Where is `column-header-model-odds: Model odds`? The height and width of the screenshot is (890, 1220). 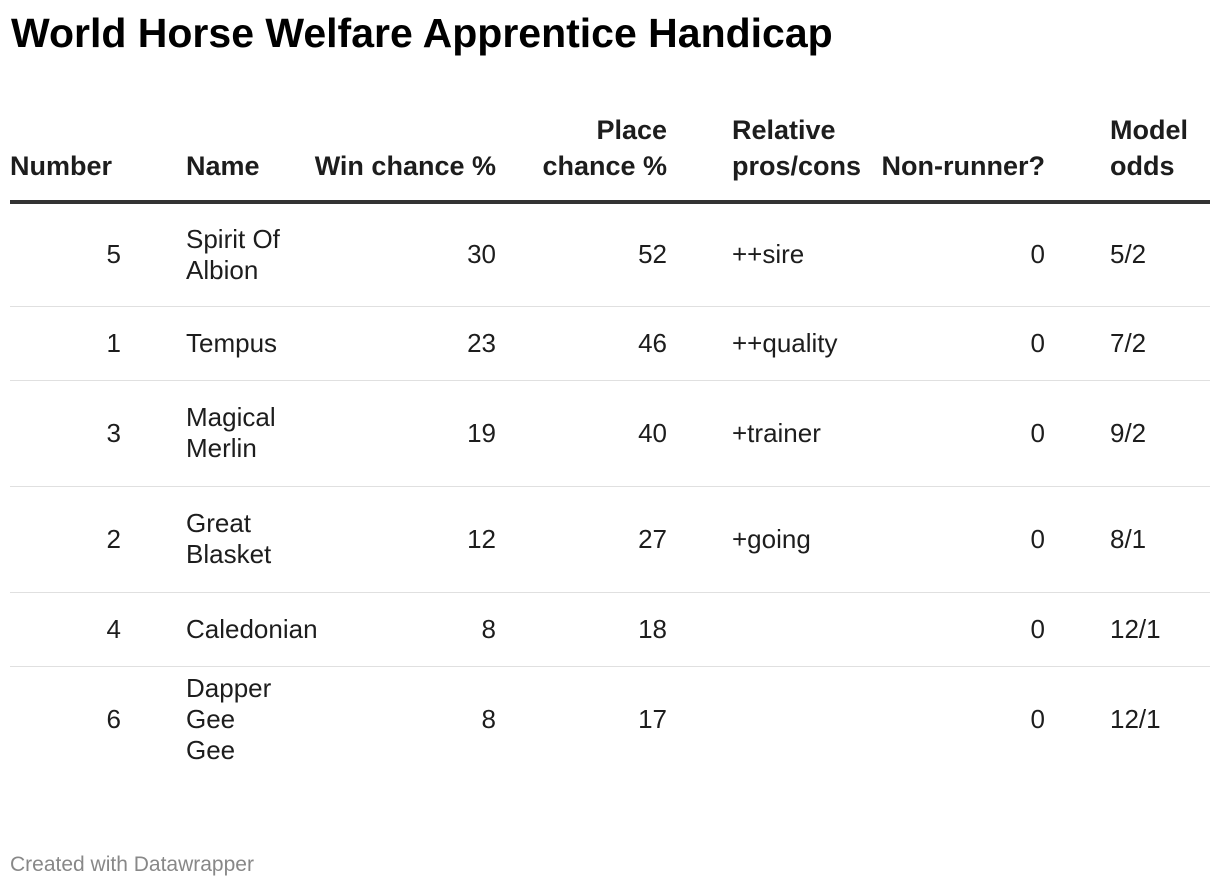
column-header-model-odds: Model odds is located at coordinates (1127, 158).